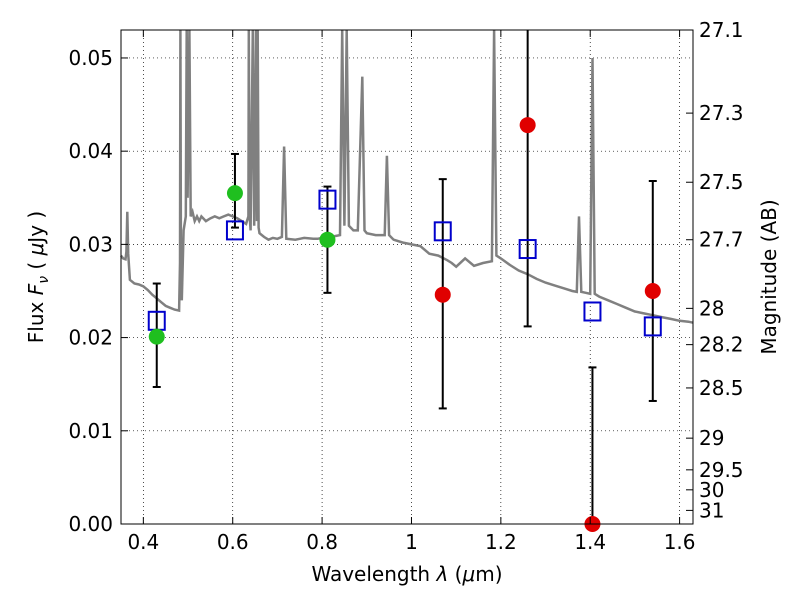 This screenshot has width=800, height=600. What do you see at coordinates (143, 542) in the screenshot?
I see `x-tick-label: 0.4` at bounding box center [143, 542].